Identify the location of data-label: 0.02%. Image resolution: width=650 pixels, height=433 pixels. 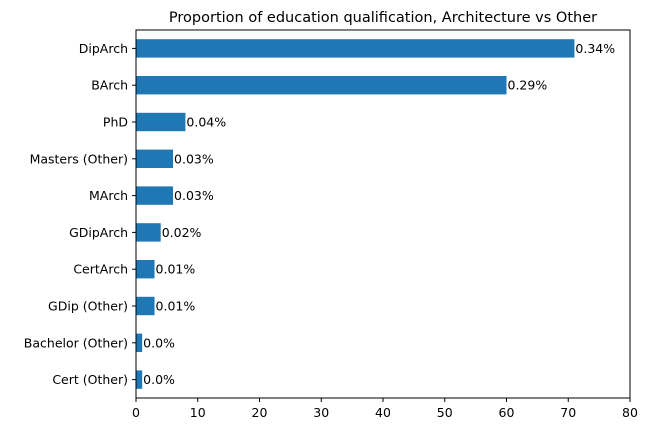
(182, 232).